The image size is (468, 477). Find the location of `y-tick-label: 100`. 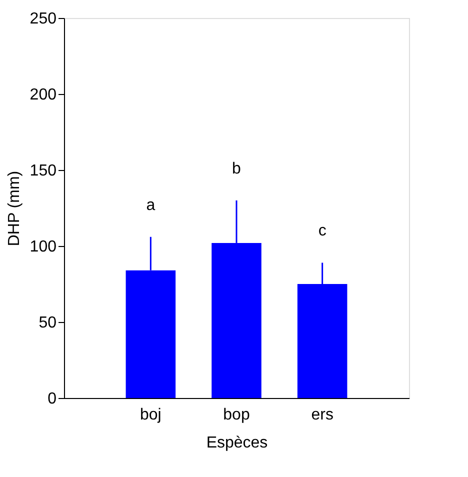

y-tick-label: 100 is located at coordinates (43, 247).